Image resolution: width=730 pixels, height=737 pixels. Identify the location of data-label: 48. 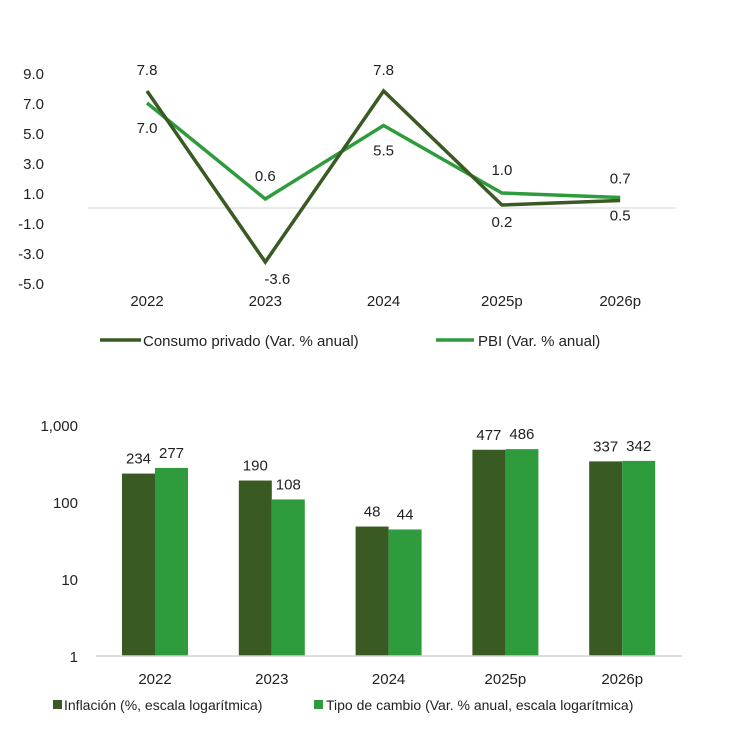
(372, 512).